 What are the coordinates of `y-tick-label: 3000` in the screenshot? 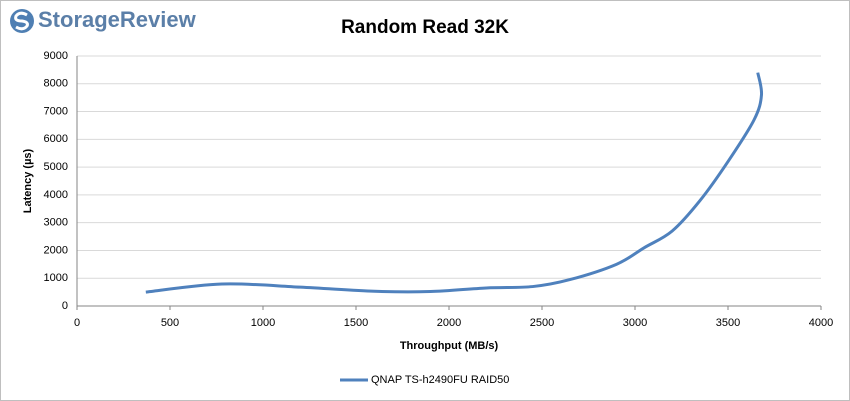 It's located at (56, 223).